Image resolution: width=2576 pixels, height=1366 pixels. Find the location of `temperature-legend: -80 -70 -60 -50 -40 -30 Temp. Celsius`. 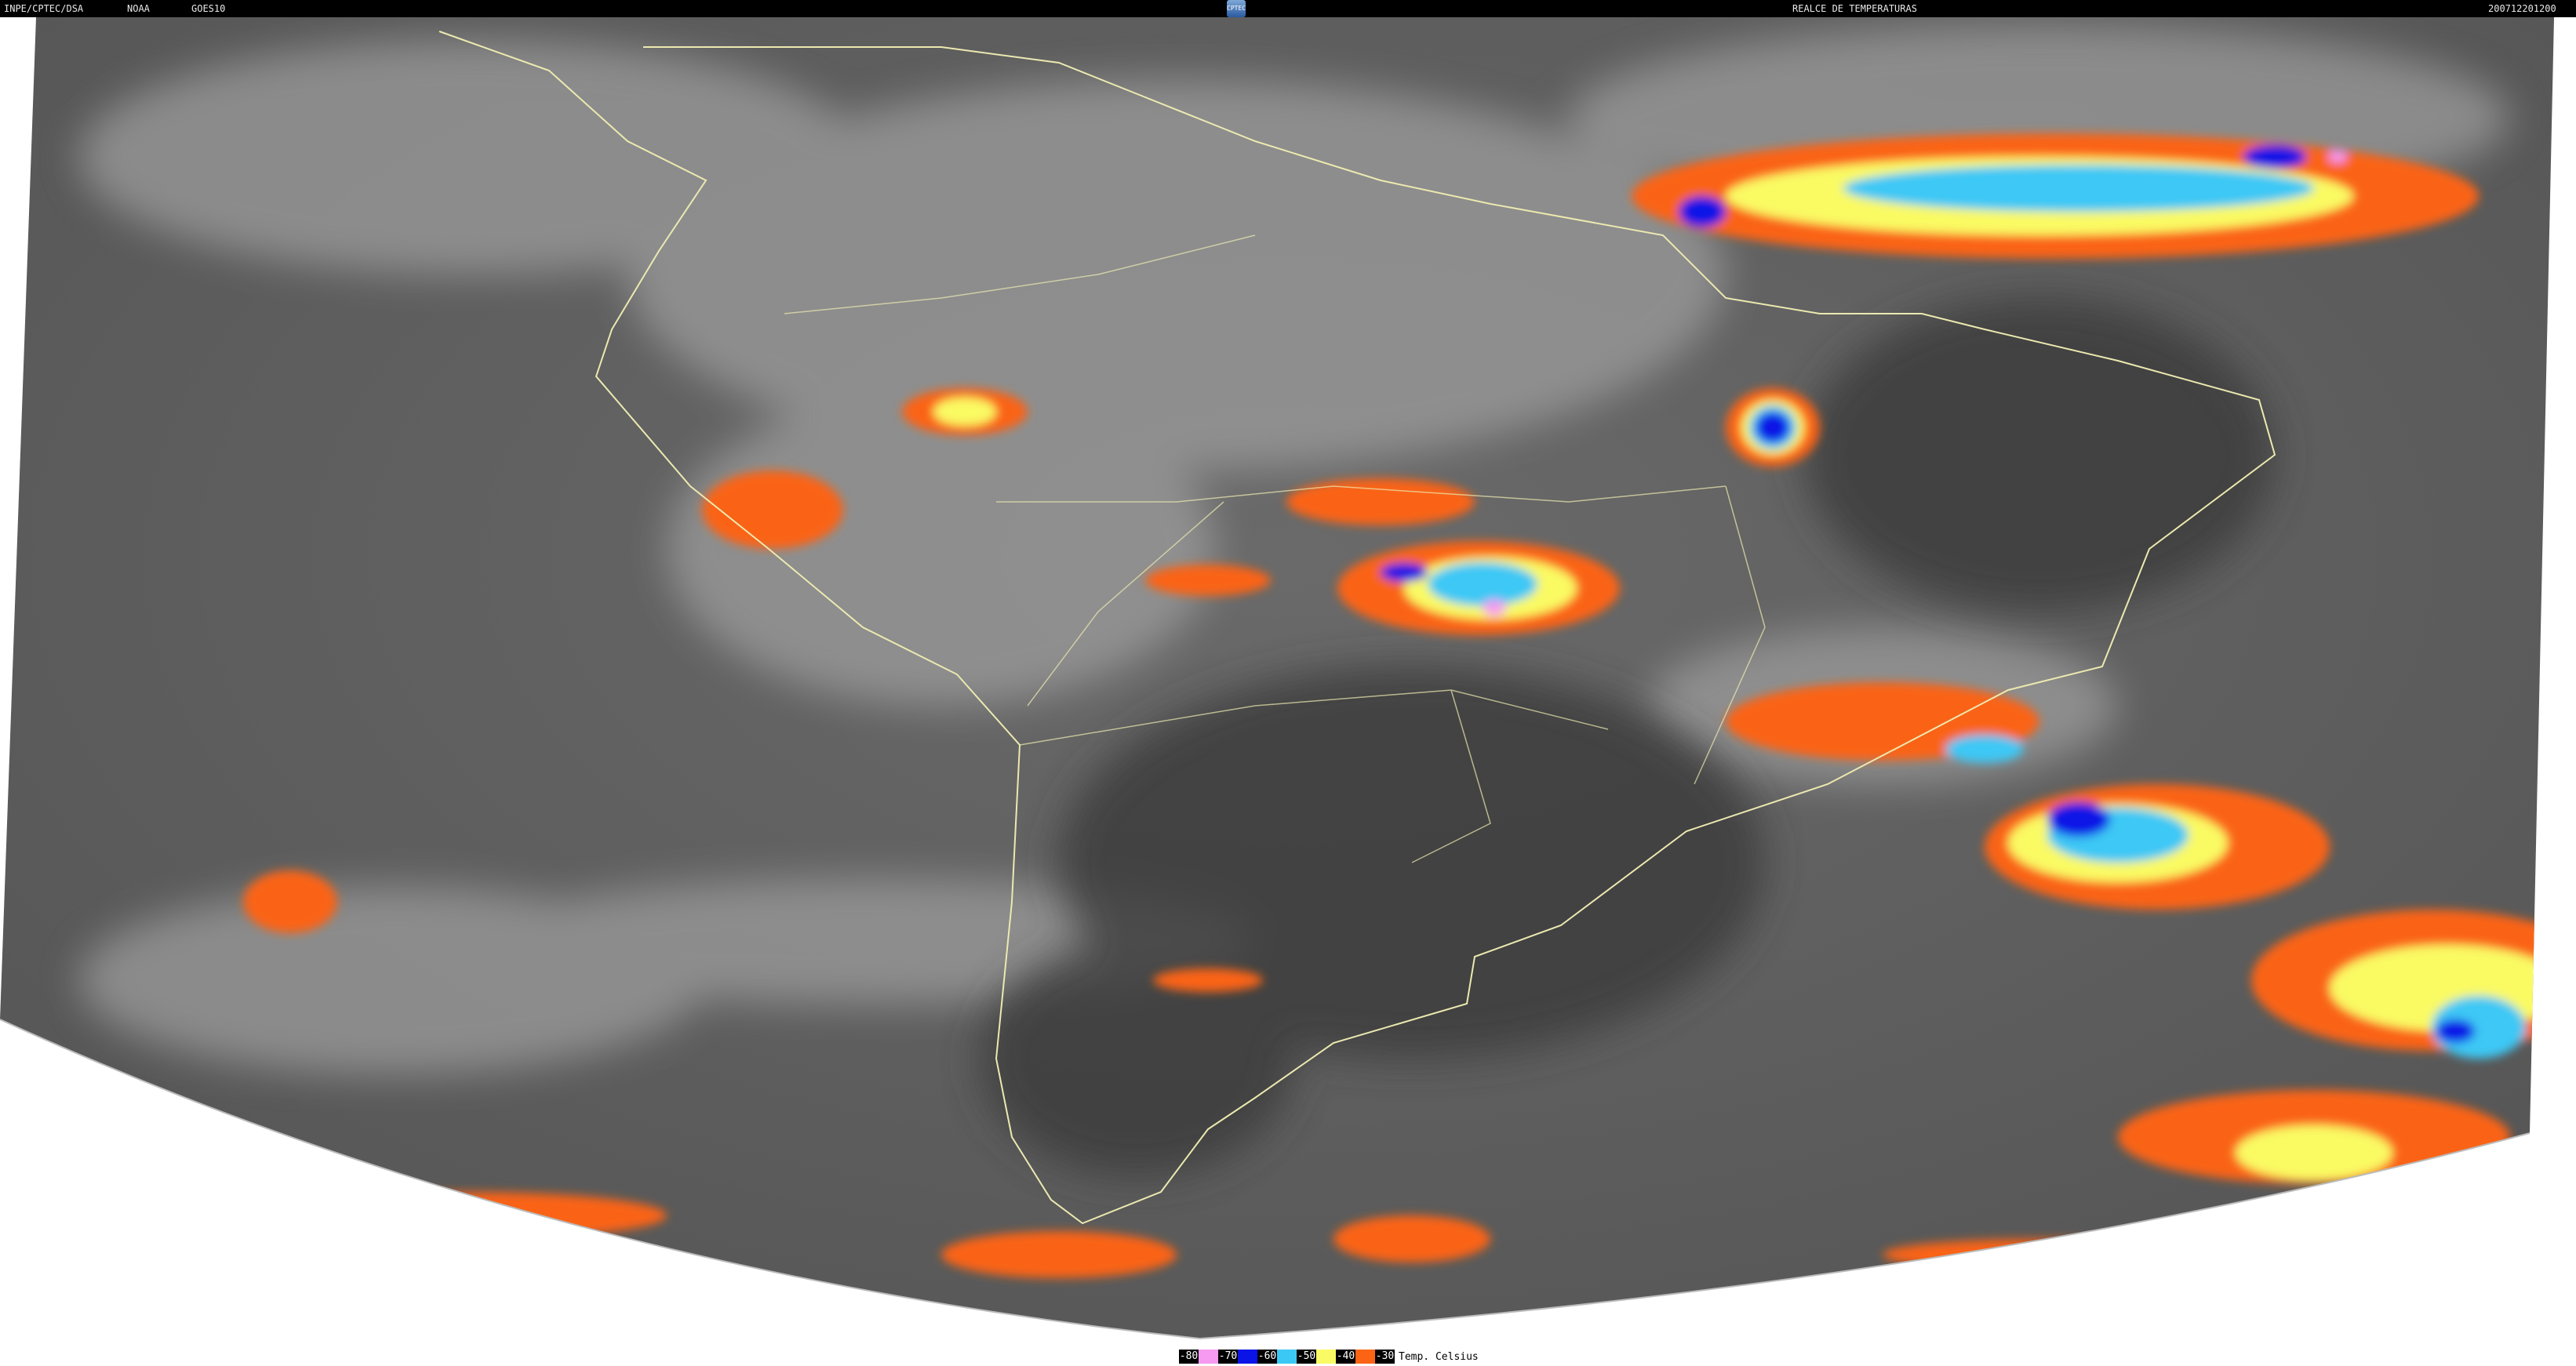

temperature-legend: -80 -70 -60 -50 -40 -30 Temp. Celsius is located at coordinates (1329, 1357).